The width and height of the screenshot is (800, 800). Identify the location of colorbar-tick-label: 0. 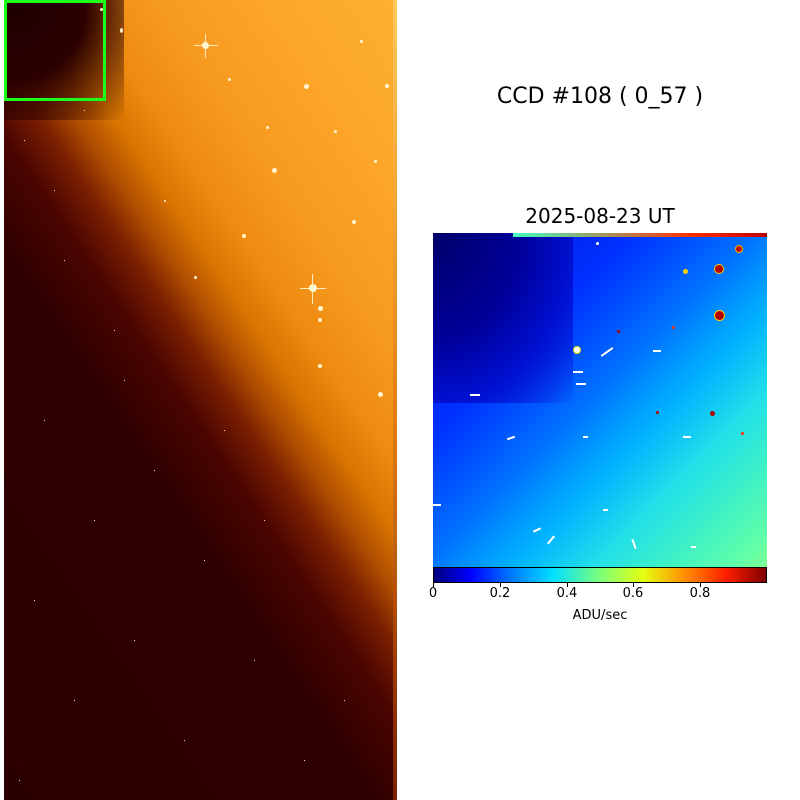
(433, 593).